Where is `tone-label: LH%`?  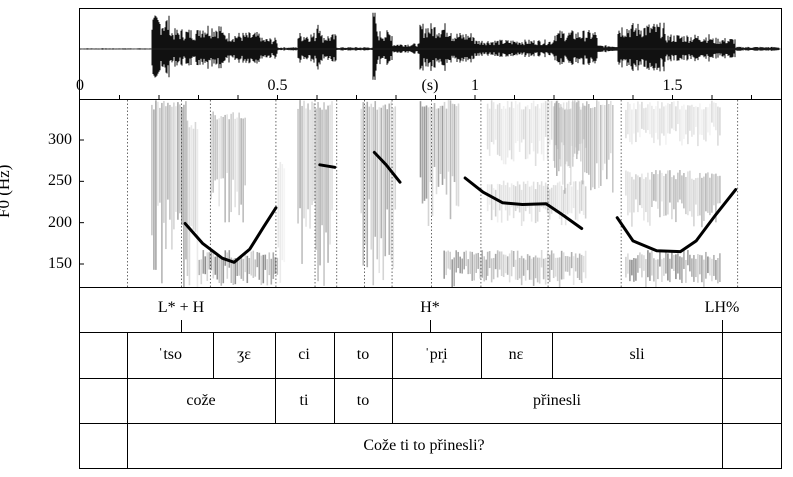 tone-label: LH% is located at coordinates (722, 307).